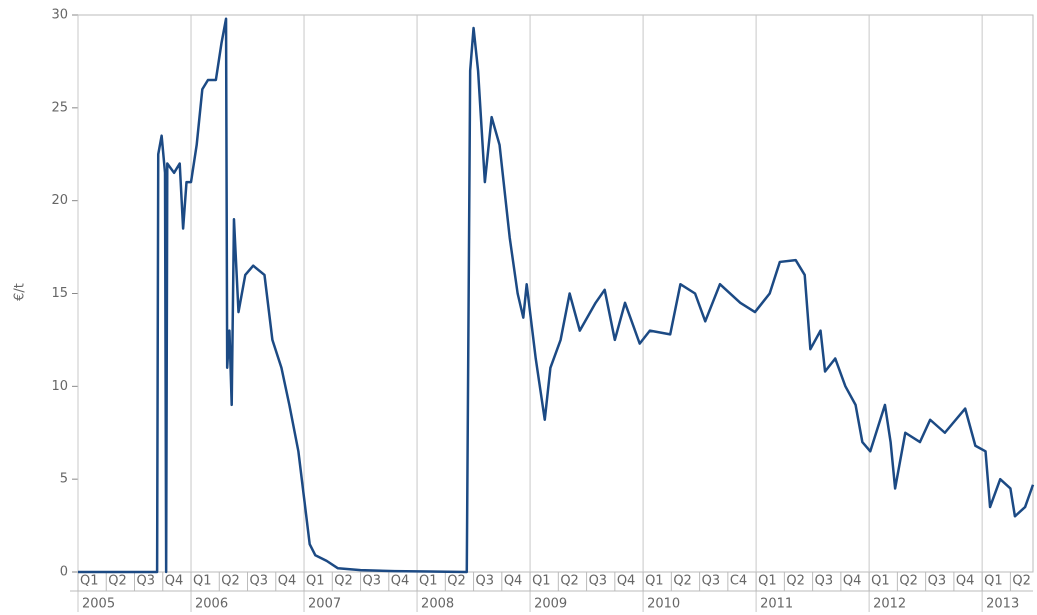 The width and height of the screenshot is (1037, 615). I want to click on x-tick-label: 2011, so click(776, 604).